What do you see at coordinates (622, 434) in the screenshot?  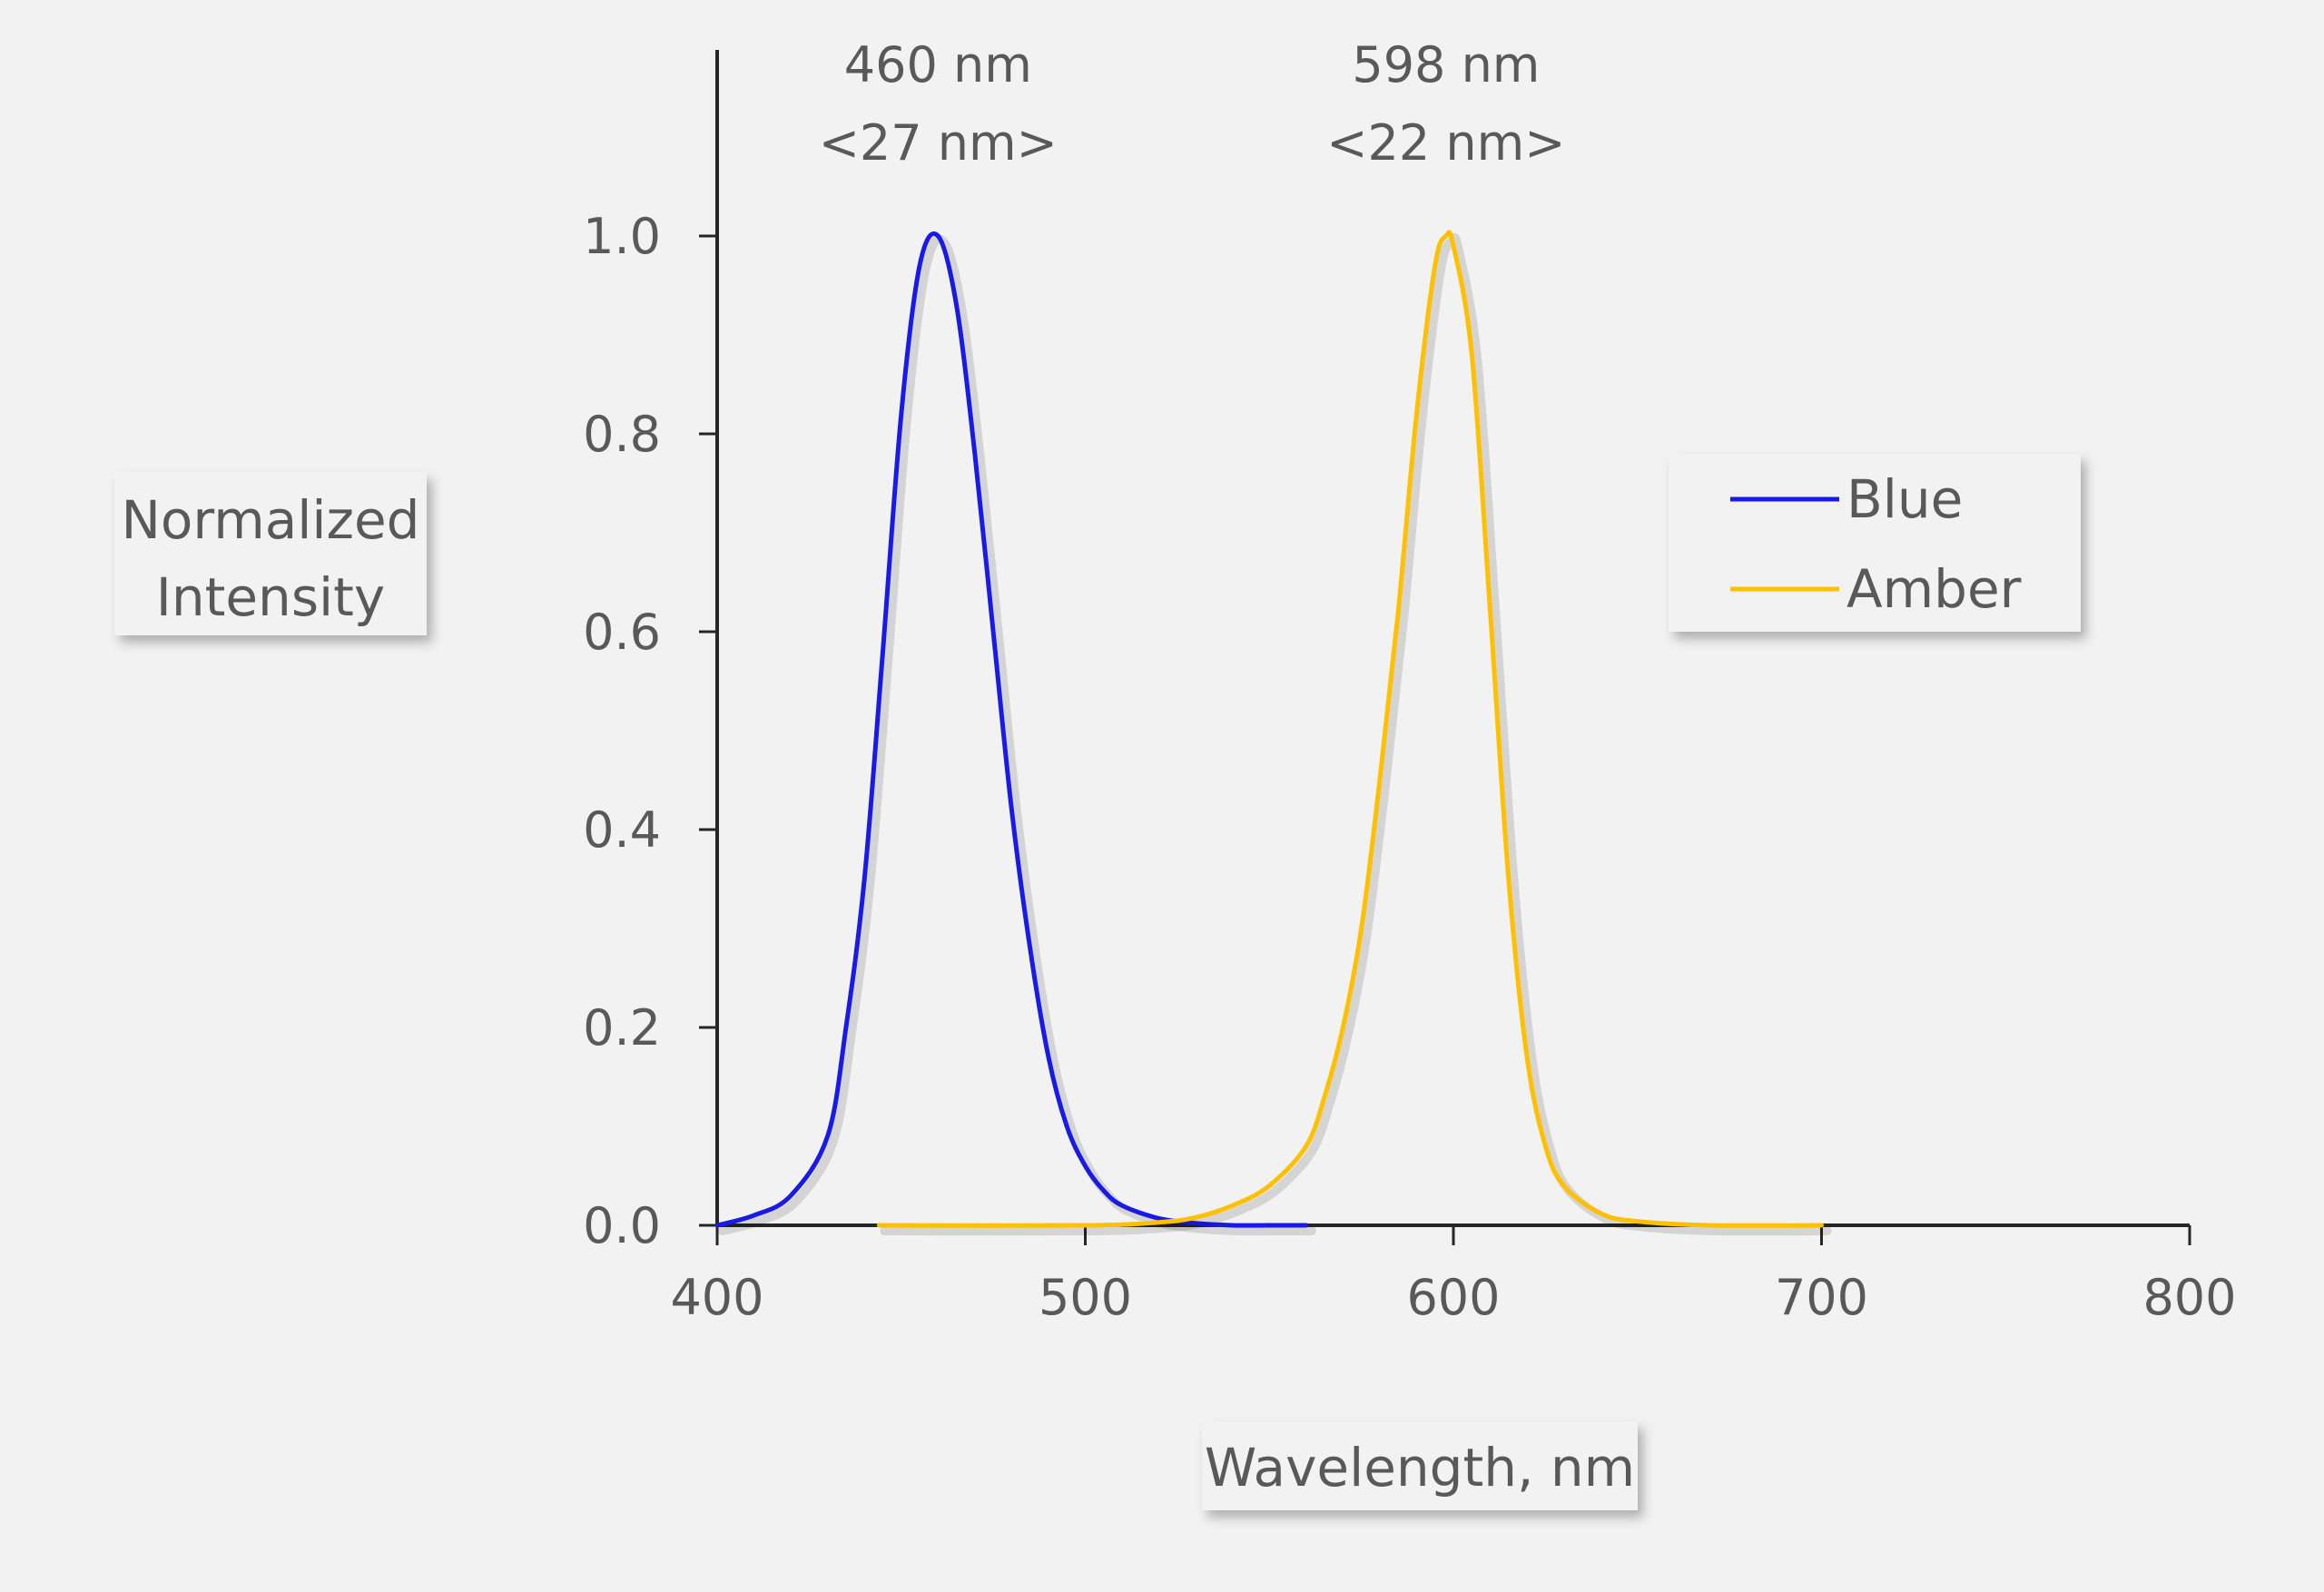 I see `y-tick-label: 0.8` at bounding box center [622, 434].